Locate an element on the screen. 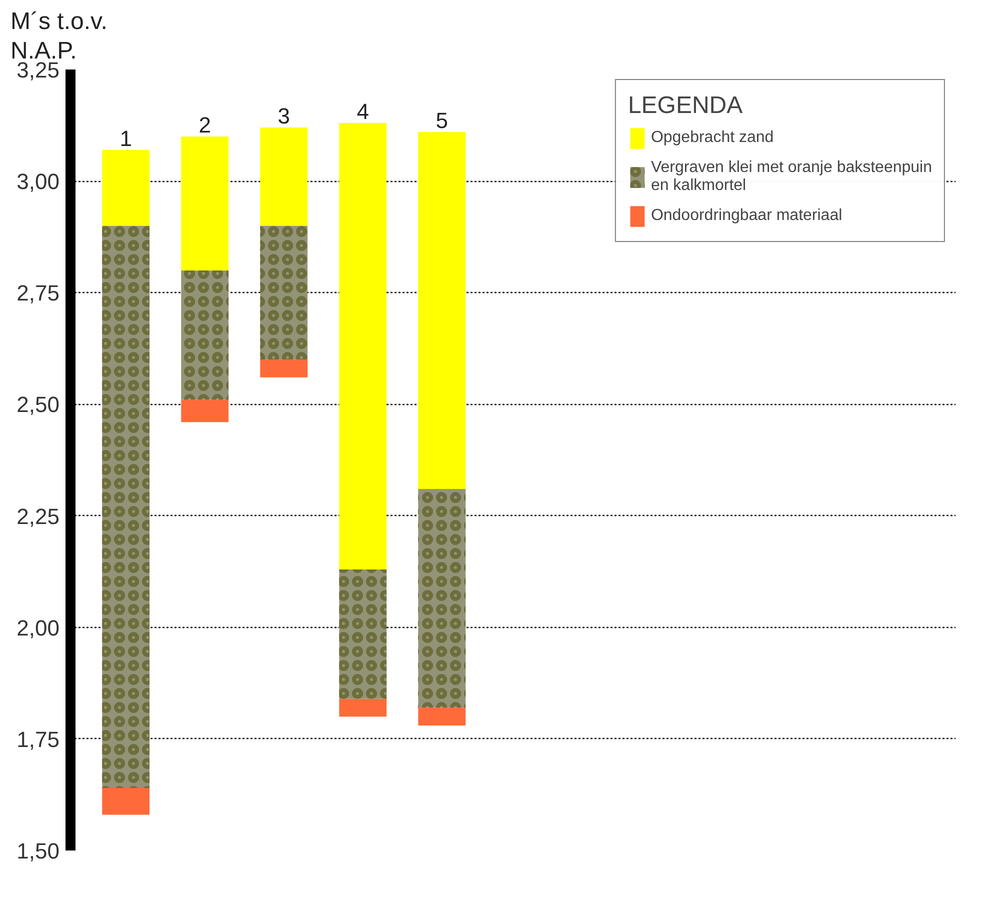 Image resolution: width=1000 pixels, height=917 pixels. x-tick-label: 3 is located at coordinates (284, 116).